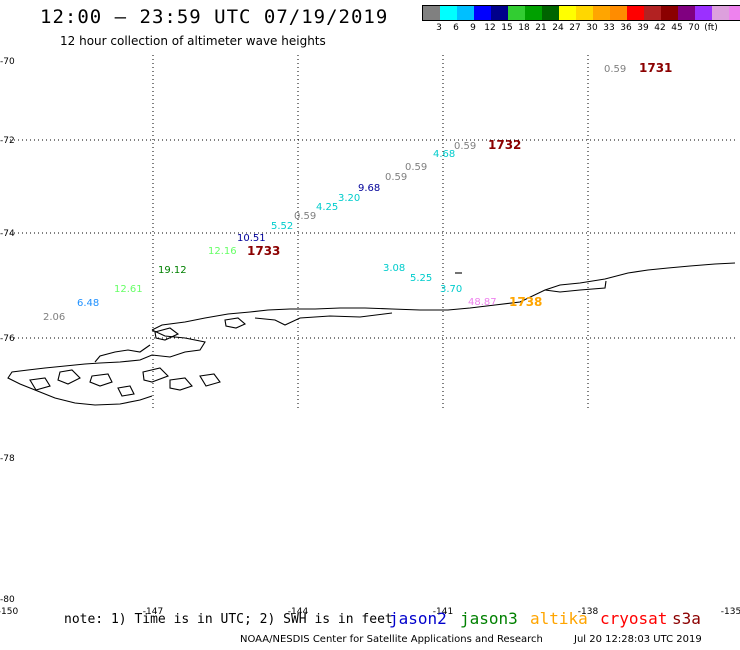  I want to click on scale-label: 39, so click(643, 28).